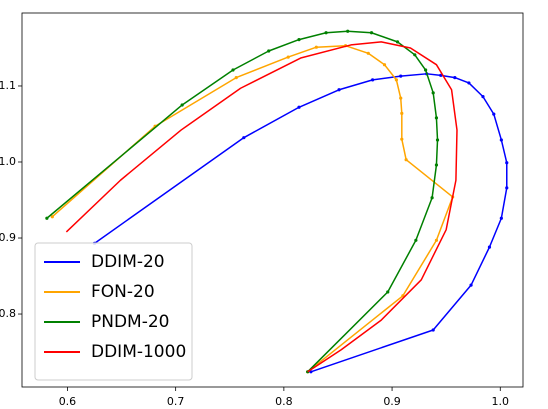 The image size is (548, 409). I want to click on y-tick-label: 0.8, so click(8, 313).